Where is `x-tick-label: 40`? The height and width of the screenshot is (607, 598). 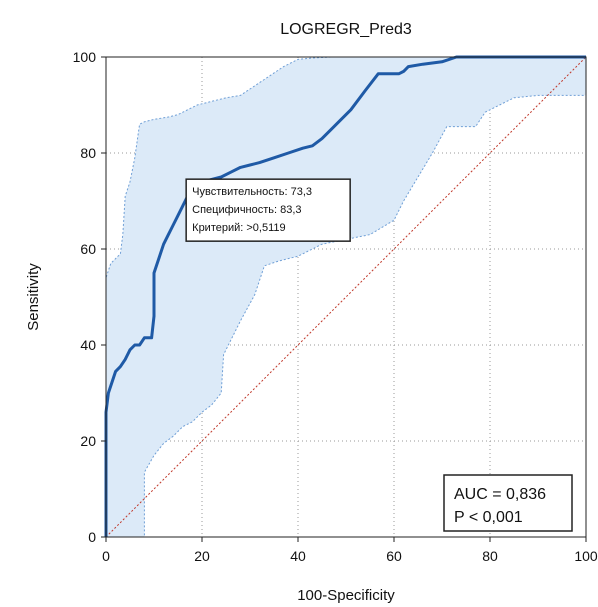 x-tick-label: 40 is located at coordinates (298, 556).